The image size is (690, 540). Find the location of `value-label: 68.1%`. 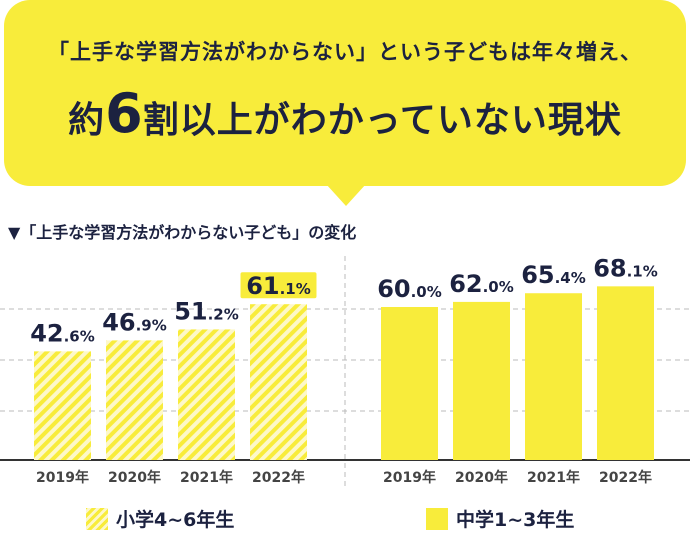

value-label: 68.1% is located at coordinates (625, 268).